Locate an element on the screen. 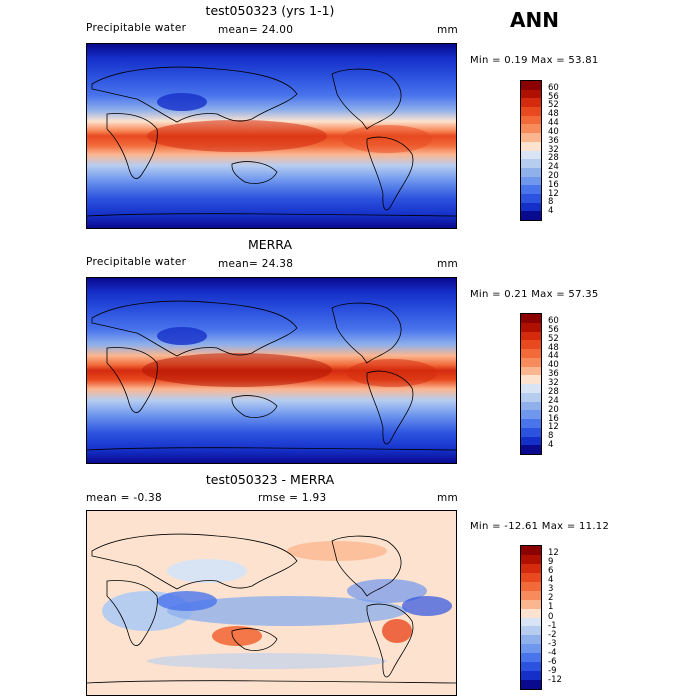 The height and width of the screenshot is (700, 700). panel2-units-label: mm is located at coordinates (448, 264).